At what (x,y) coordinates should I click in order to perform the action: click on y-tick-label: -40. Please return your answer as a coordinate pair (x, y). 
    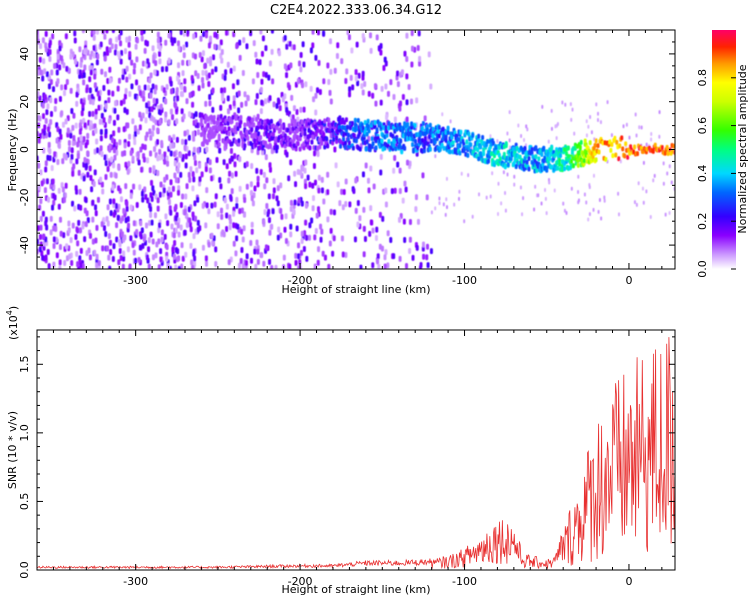
    Looking at the image, I should click on (24, 245).